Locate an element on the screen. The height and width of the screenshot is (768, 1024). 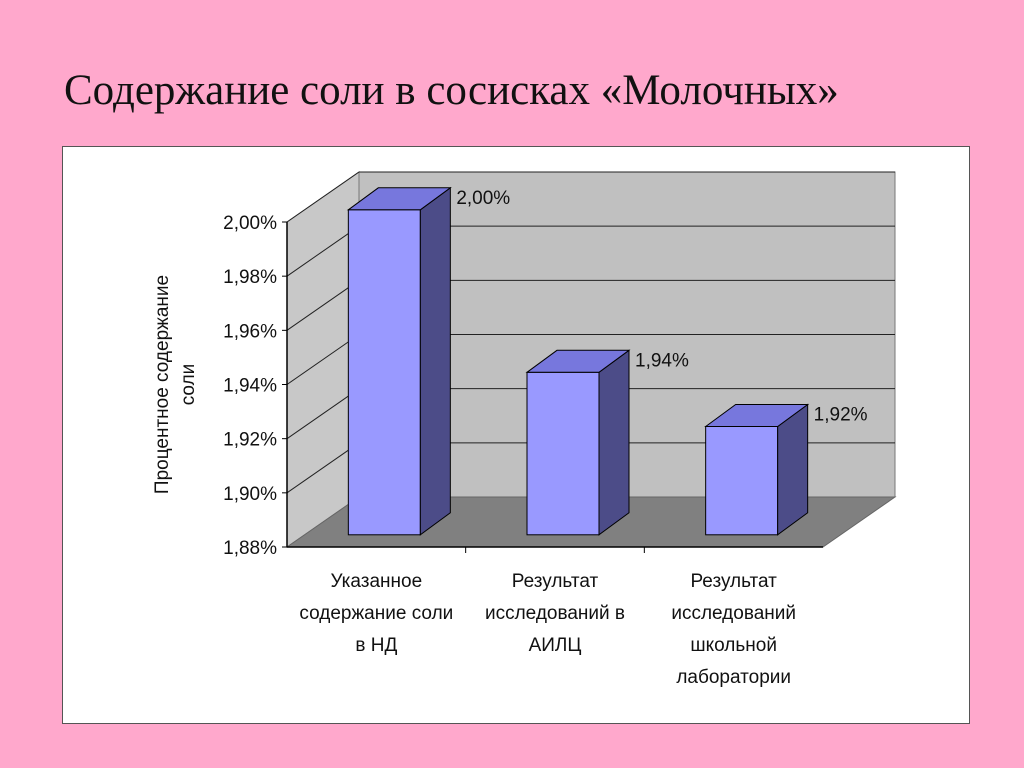
y-tick-label: 1,94% is located at coordinates (250, 386).